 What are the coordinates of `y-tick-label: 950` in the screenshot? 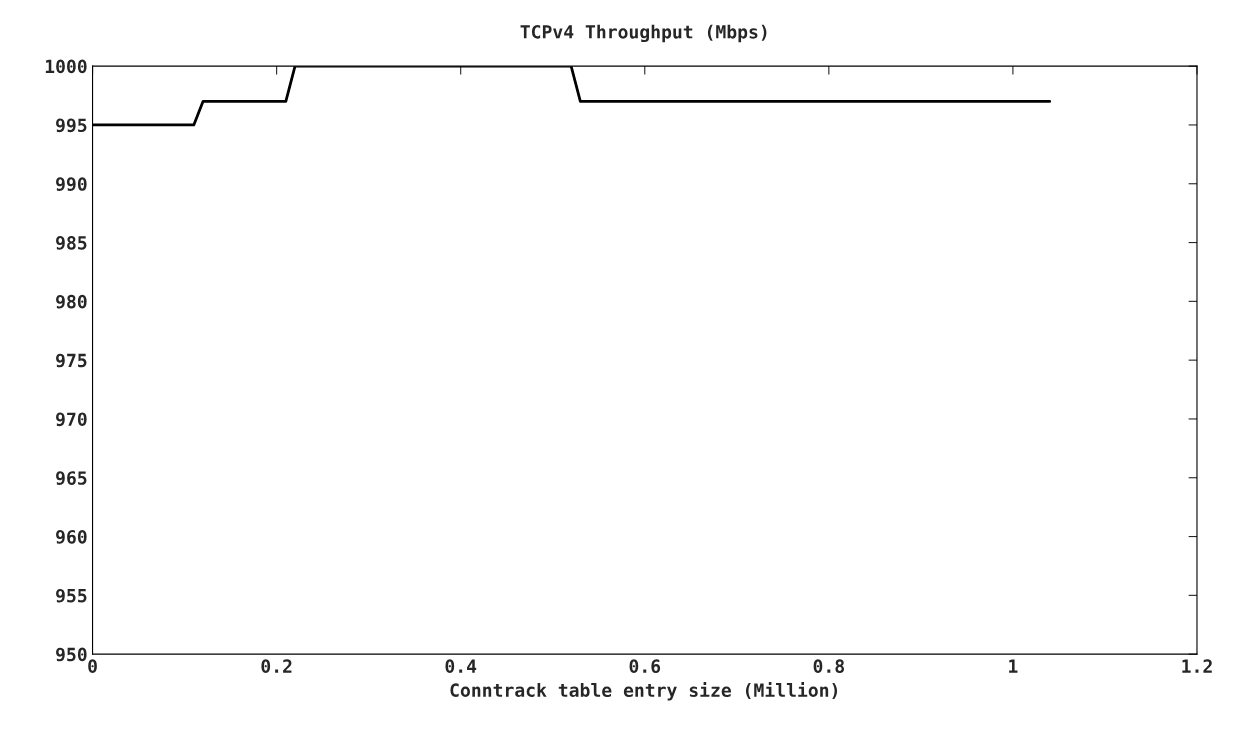 It's located at (71, 654).